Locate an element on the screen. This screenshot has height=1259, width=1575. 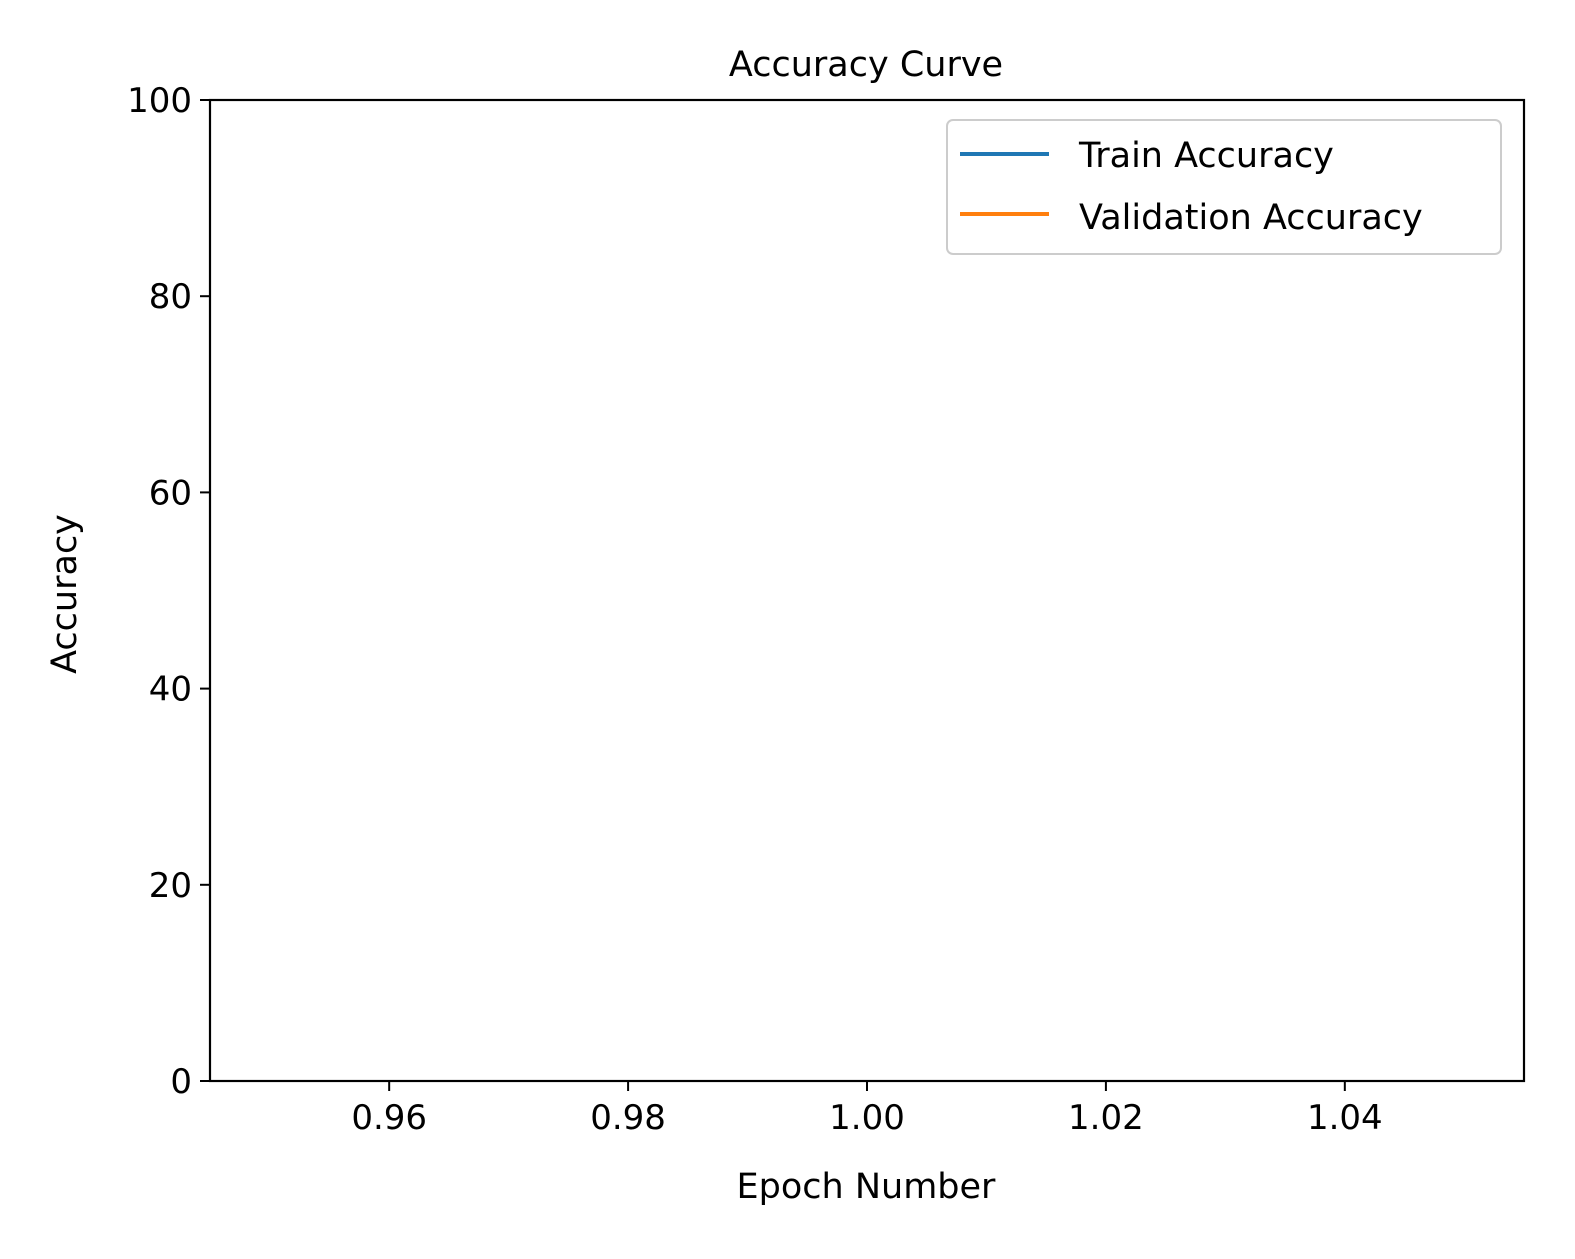
x-tick-label: 1.02 is located at coordinates (1106, 1118).